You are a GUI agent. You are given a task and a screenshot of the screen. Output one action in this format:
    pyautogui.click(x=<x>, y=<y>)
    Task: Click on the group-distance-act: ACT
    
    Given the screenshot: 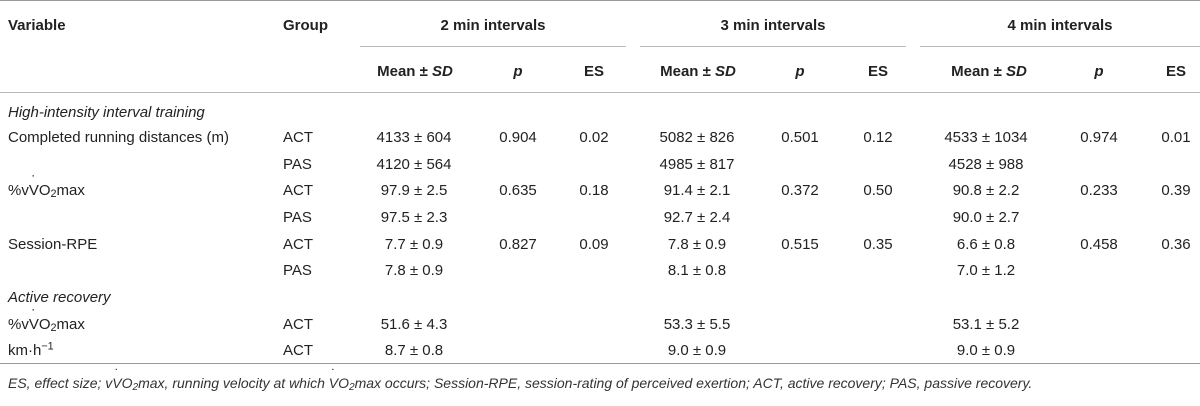 What is the action you would take?
    pyautogui.click(x=298, y=137)
    